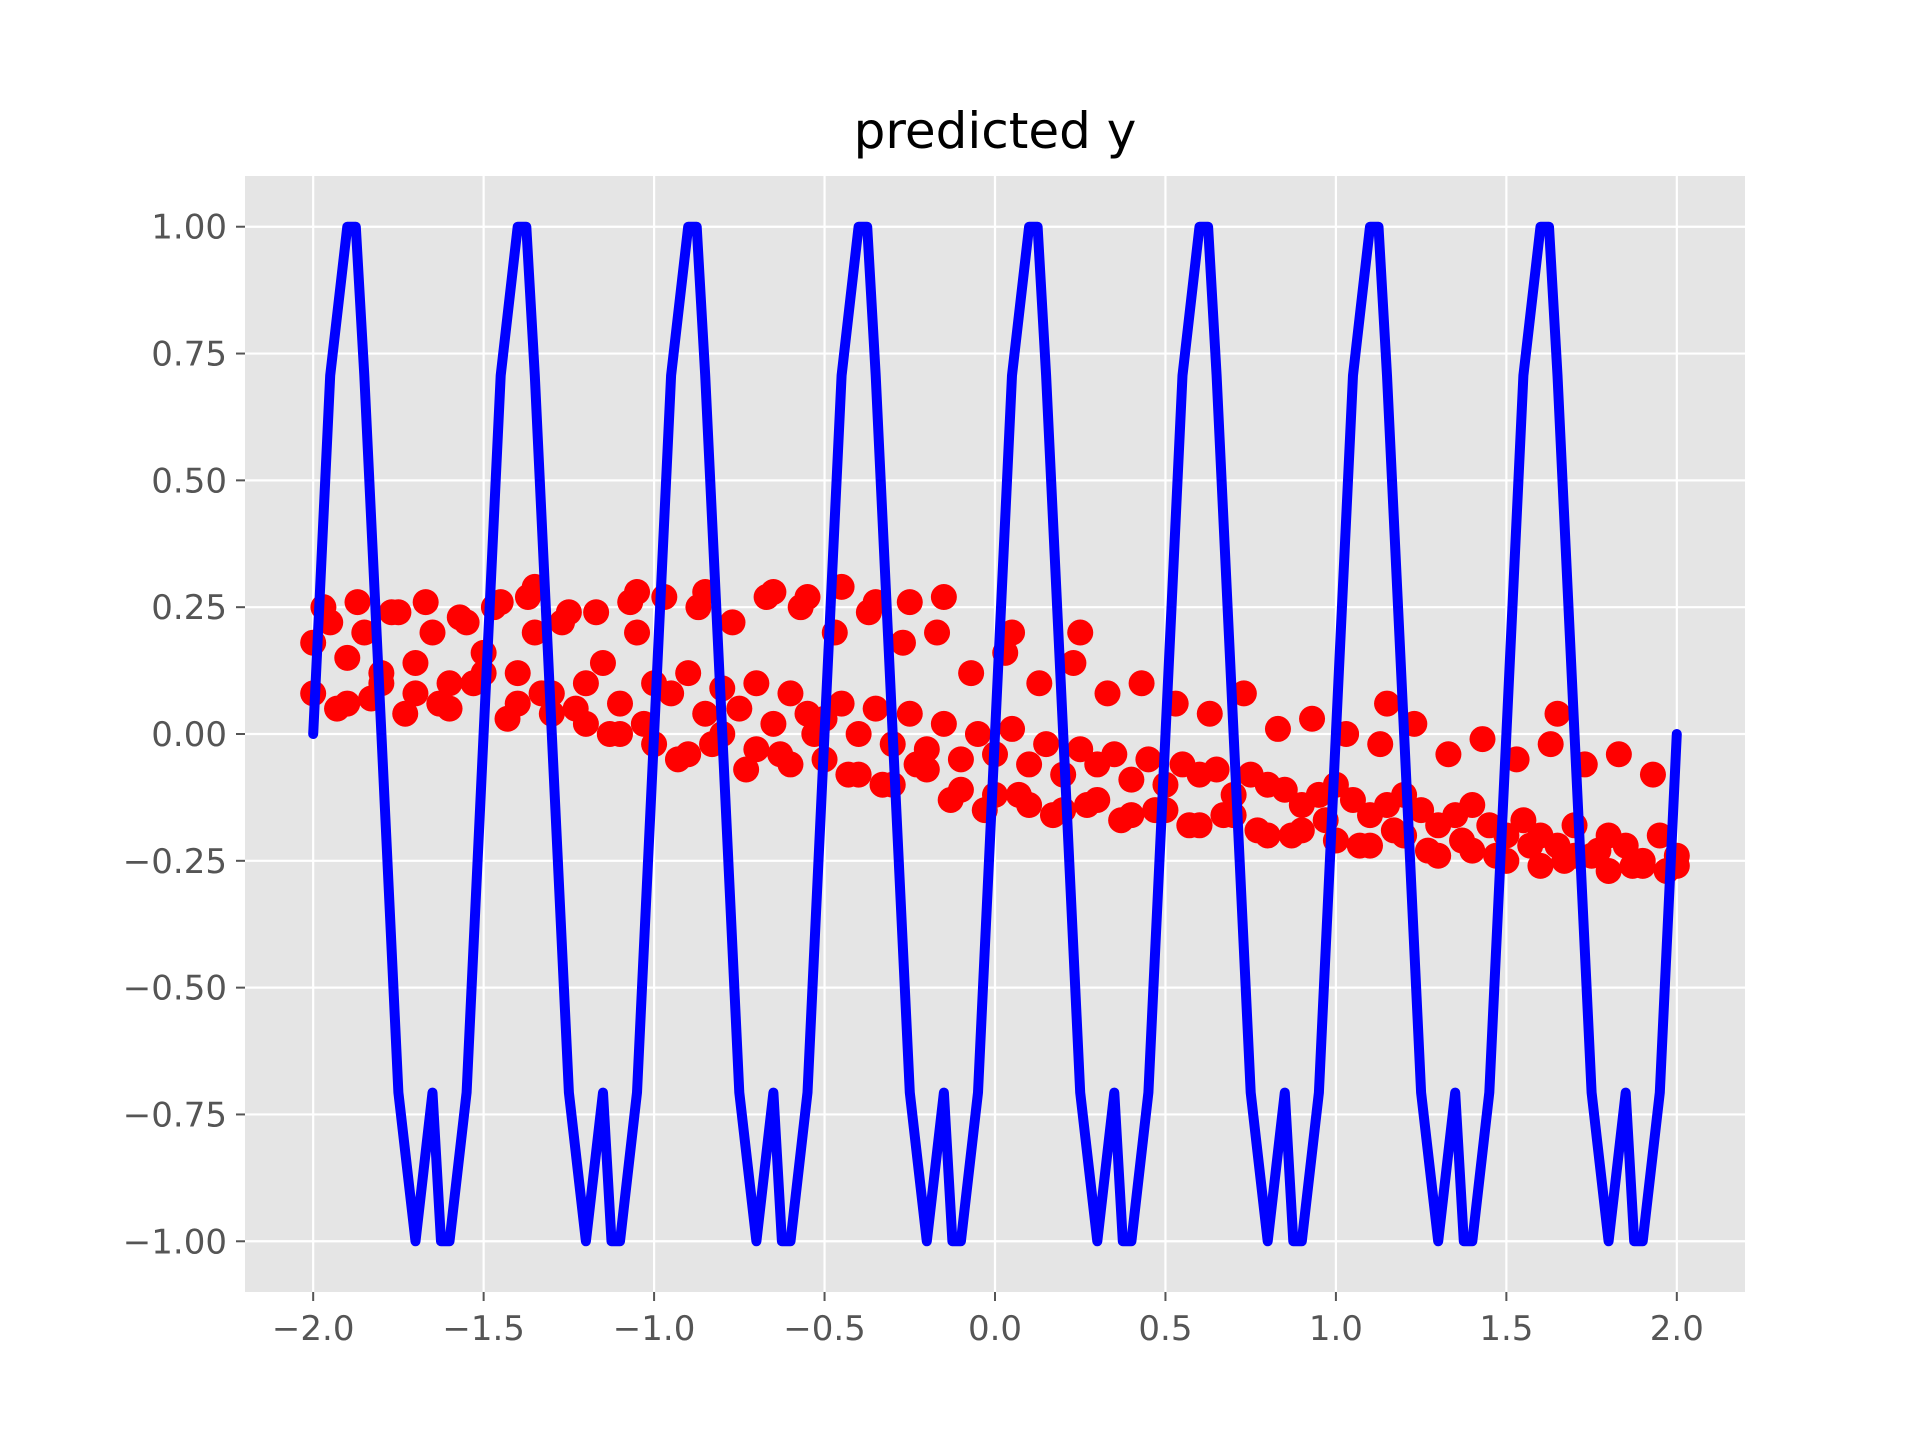 This screenshot has width=1920, height=1445. I want to click on y-tick-label: −0.75, so click(175, 1115).